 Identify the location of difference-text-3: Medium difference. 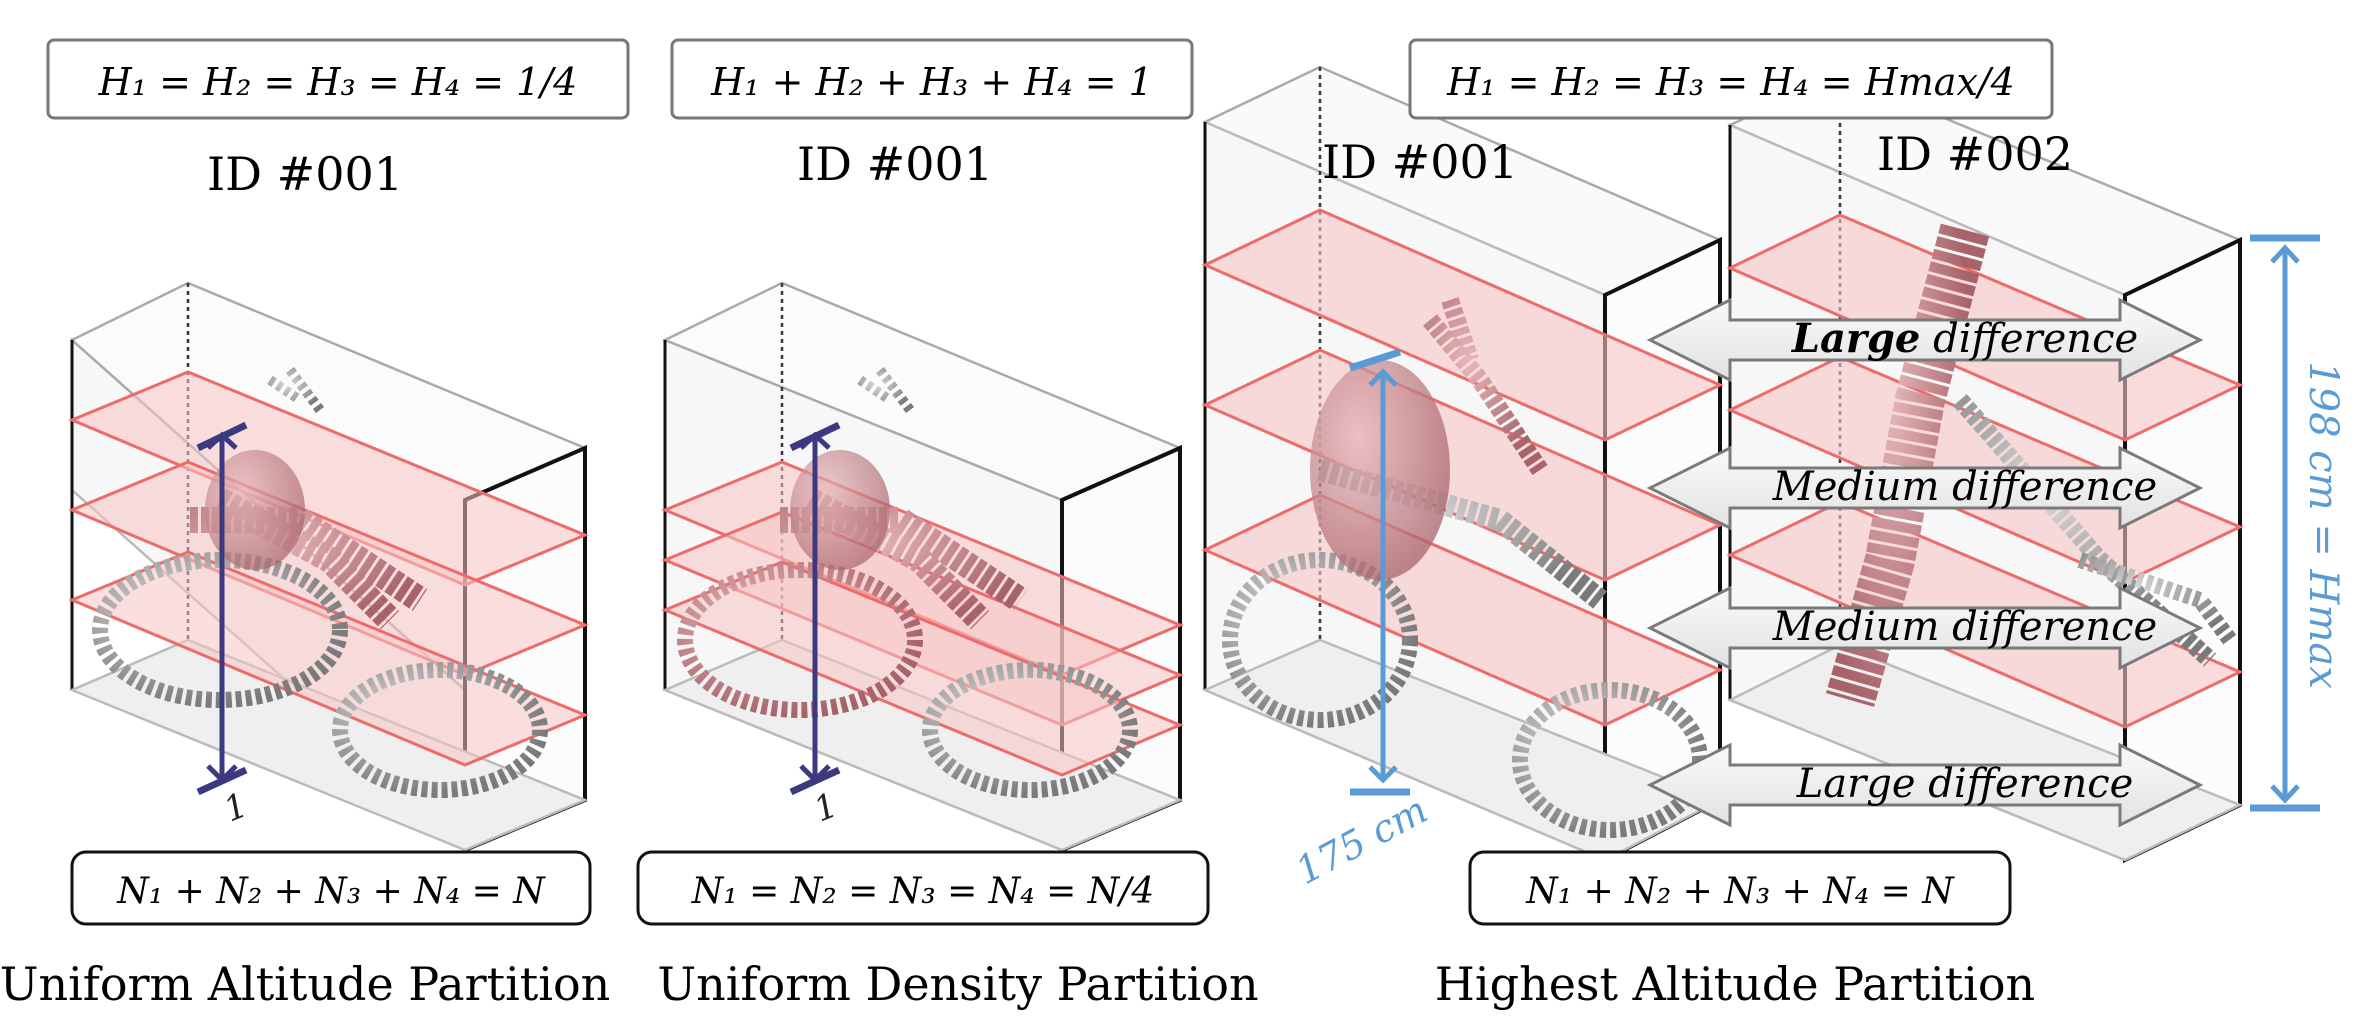
(1964, 627).